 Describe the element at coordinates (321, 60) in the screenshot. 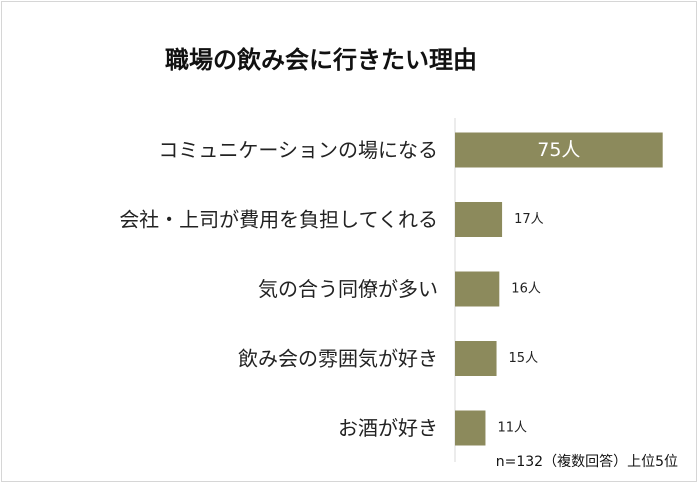

I see `chart-title: 職場の飲み会に行きたい理由` at that location.